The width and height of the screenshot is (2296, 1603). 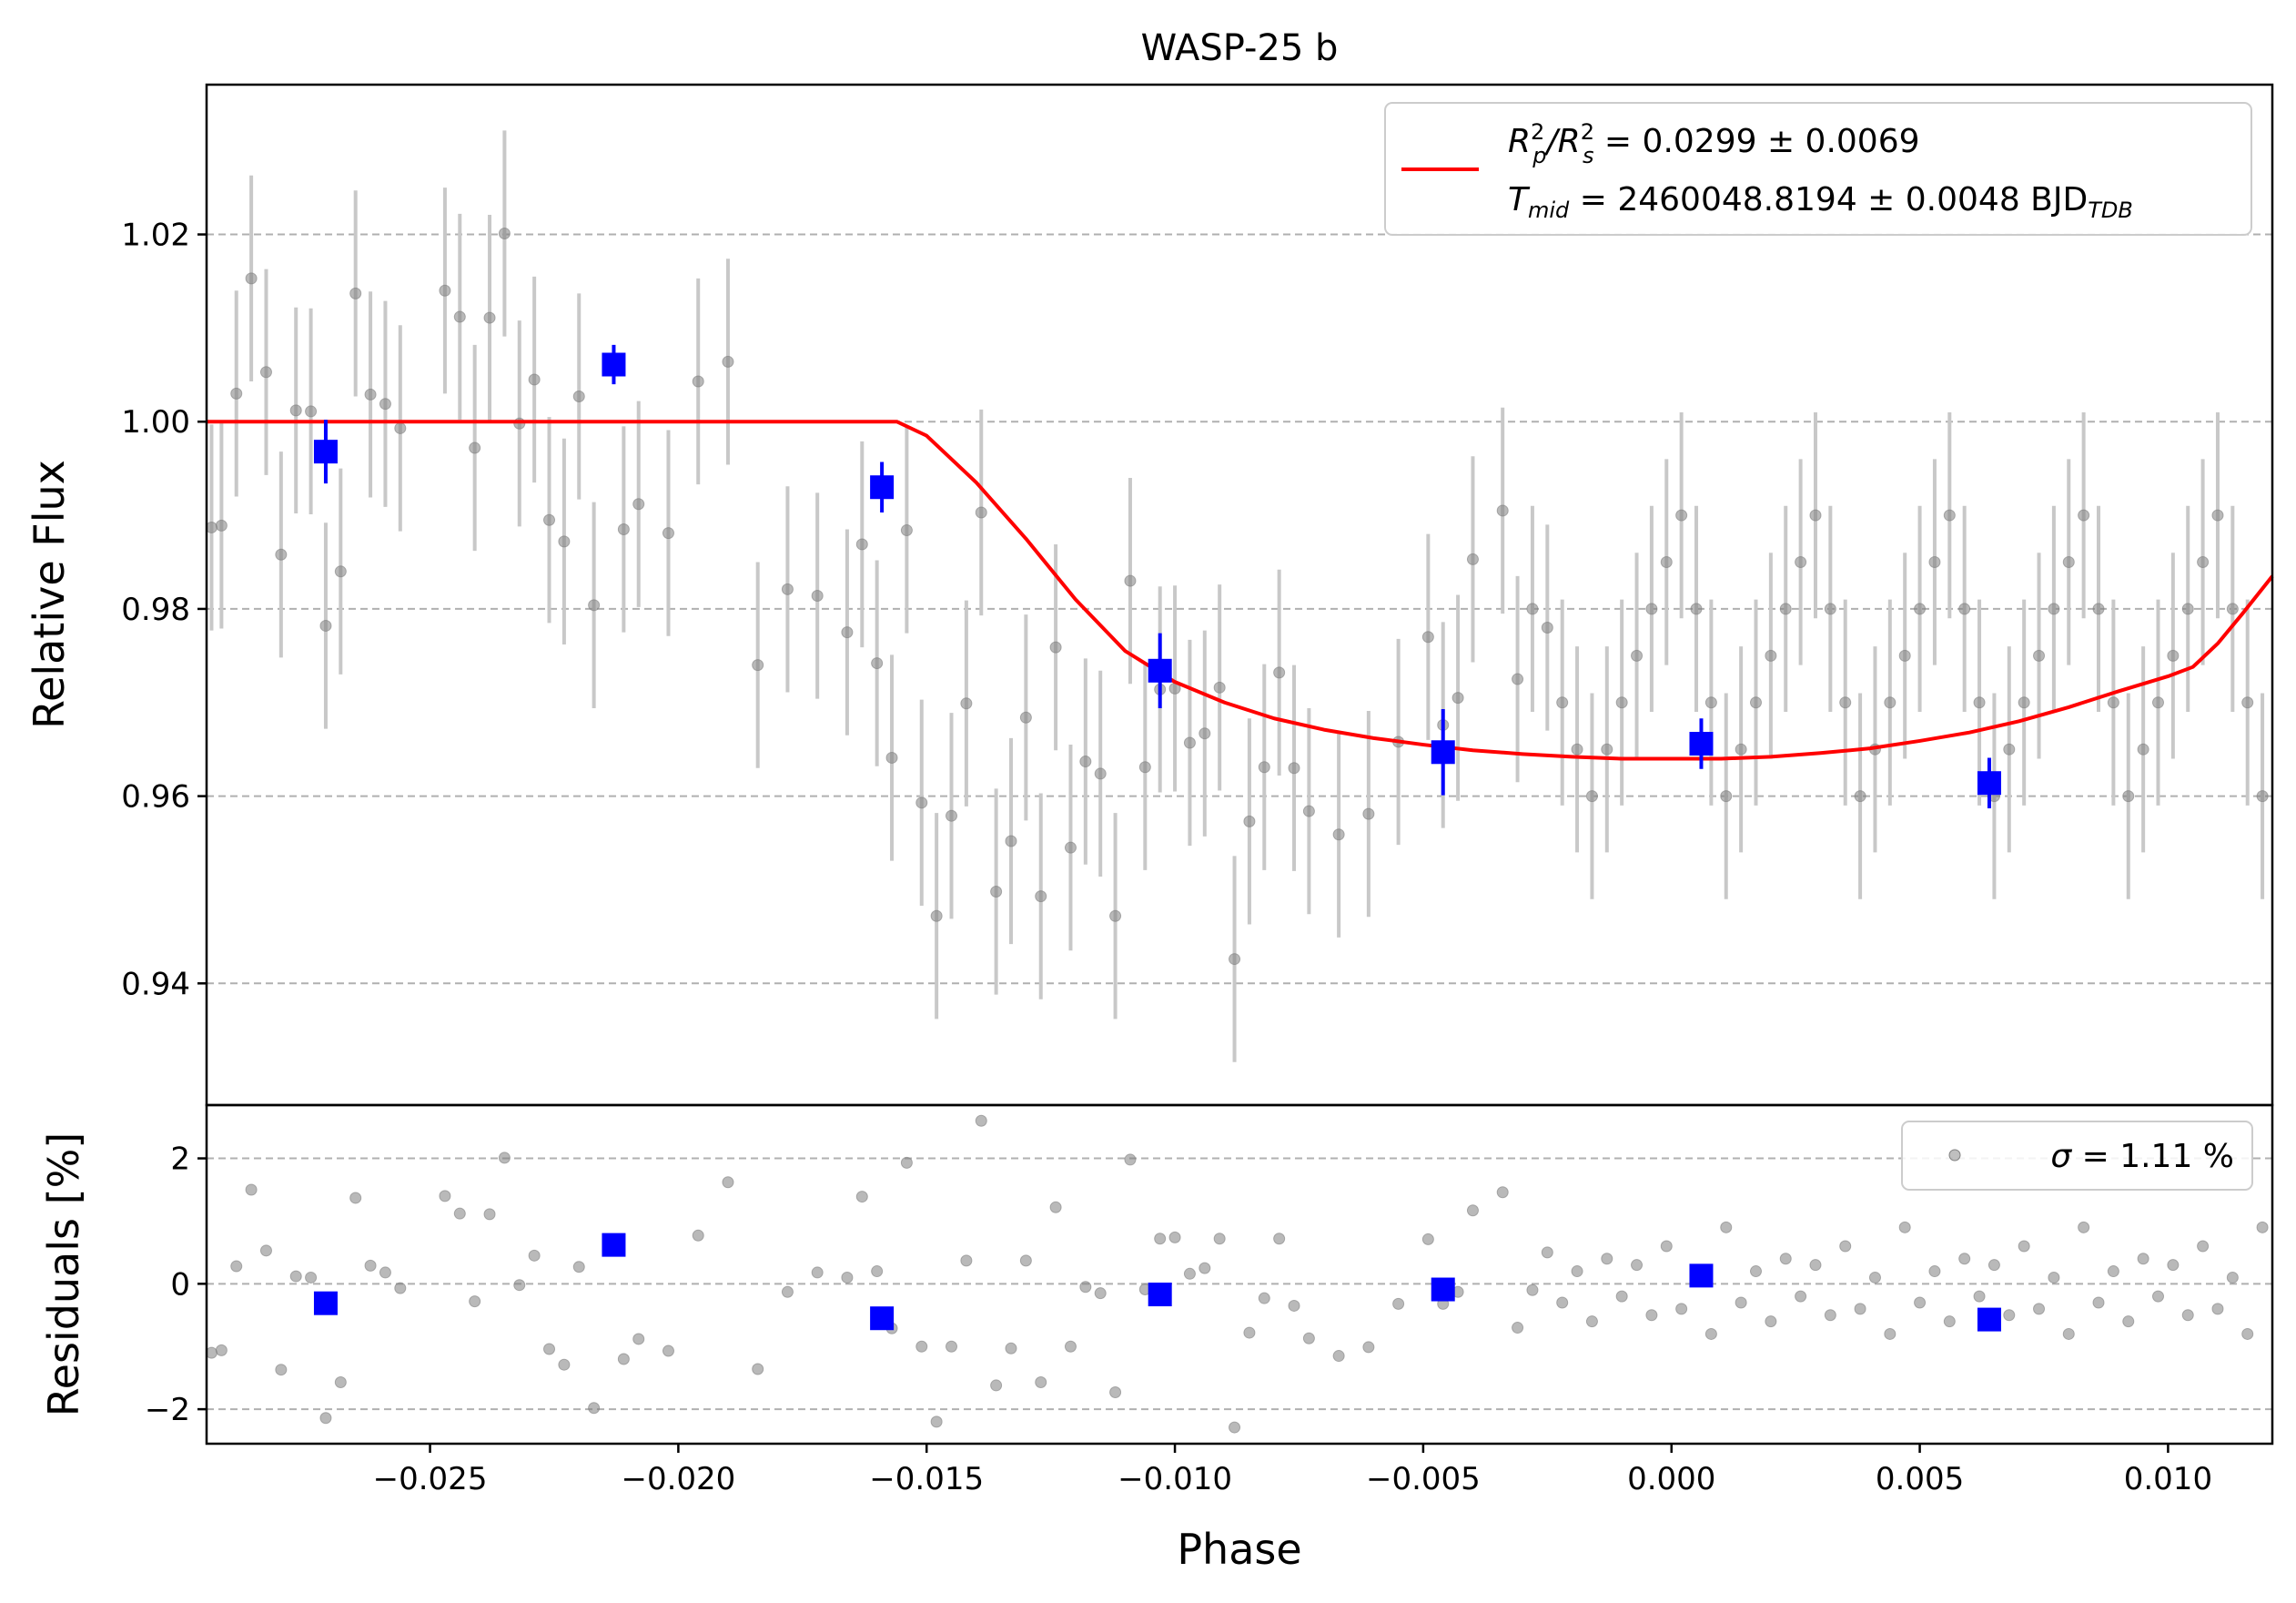 I want to click on legend-r1-sup: 2, so click(x=1537, y=132).